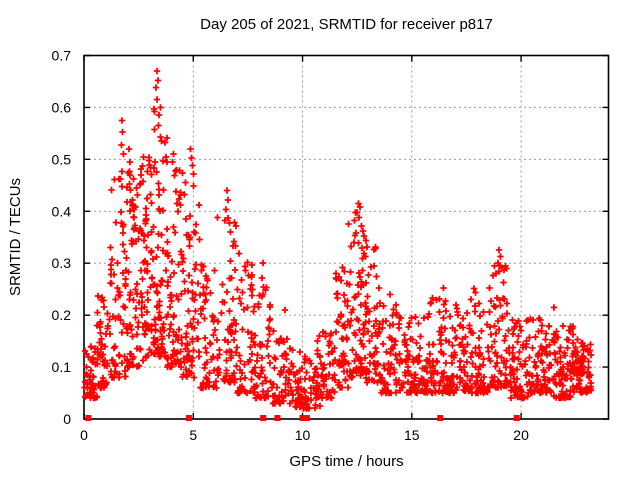 The image size is (640, 480). I want to click on x-tick-label-10: 10, so click(303, 435).